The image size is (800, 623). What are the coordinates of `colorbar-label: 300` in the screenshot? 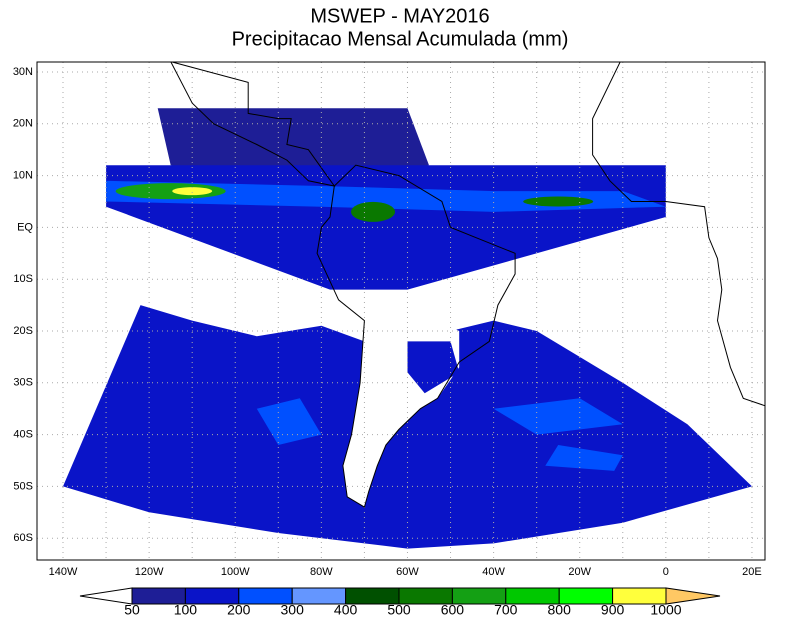 It's located at (293, 610).